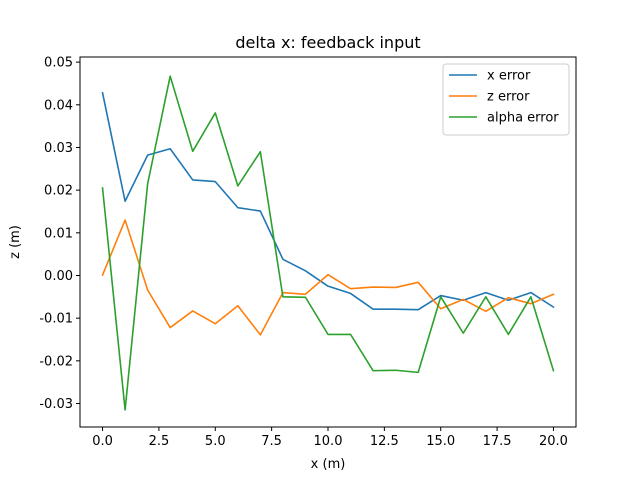 The width and height of the screenshot is (640, 484). What do you see at coordinates (56, 319) in the screenshot?
I see `y-tick-label: -0.01` at bounding box center [56, 319].